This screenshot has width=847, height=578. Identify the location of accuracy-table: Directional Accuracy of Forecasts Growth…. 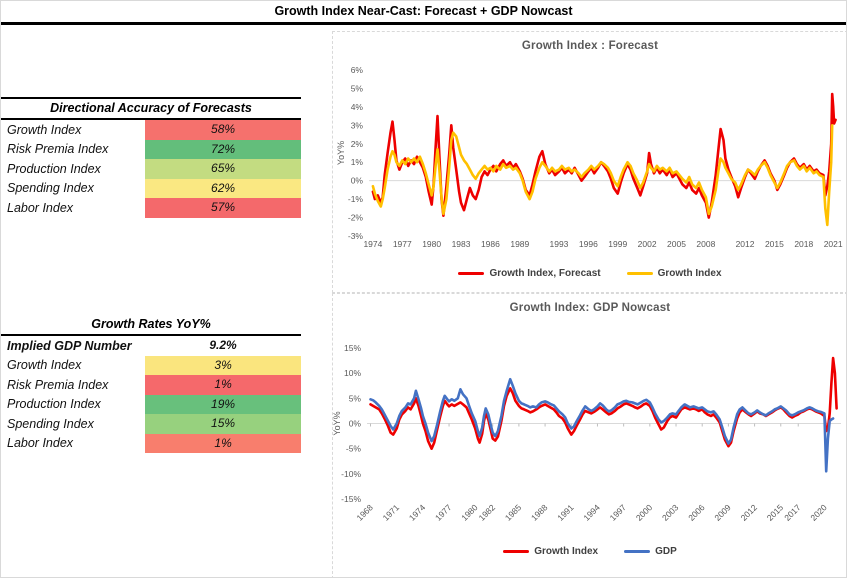
(151, 157).